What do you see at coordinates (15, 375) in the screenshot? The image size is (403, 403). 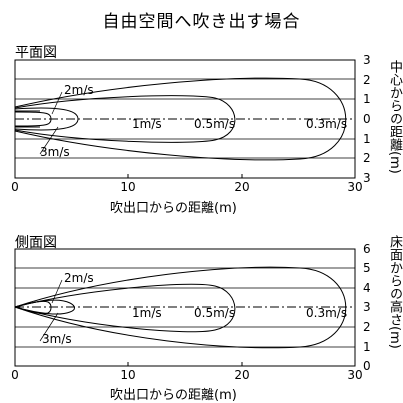 I see `side-x-tick-0: 0` at bounding box center [15, 375].